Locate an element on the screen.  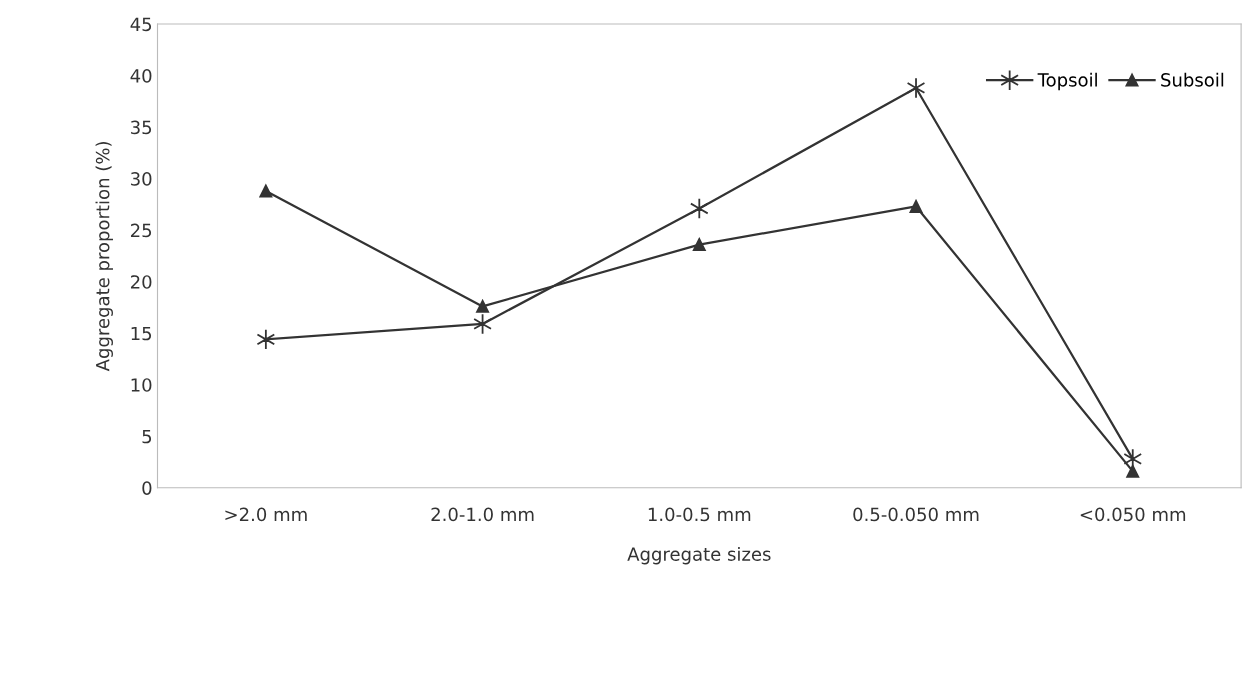
y-tick-label: 15 is located at coordinates (141, 333).